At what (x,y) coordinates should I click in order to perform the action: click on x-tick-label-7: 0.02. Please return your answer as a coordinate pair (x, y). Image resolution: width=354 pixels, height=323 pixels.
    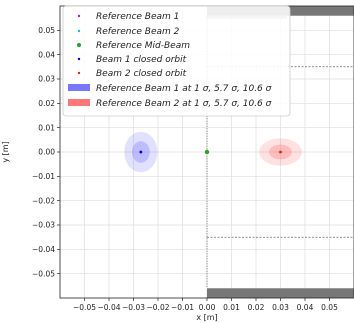
    Looking at the image, I should click on (256, 307).